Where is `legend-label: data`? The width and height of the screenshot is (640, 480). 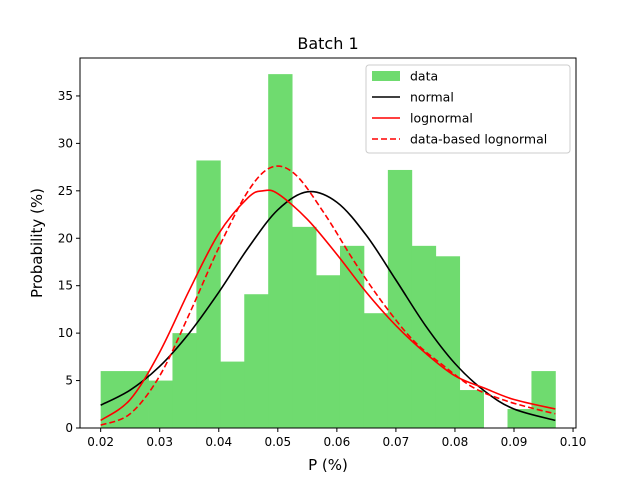
legend-label: data is located at coordinates (424, 76).